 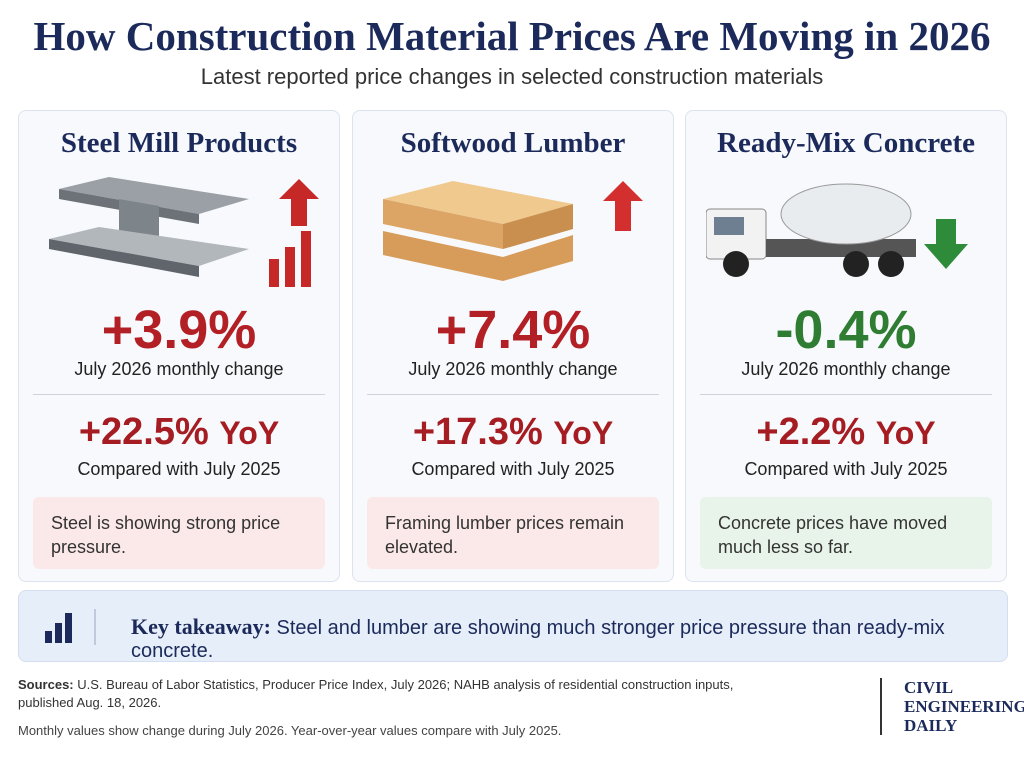 What do you see at coordinates (179, 143) in the screenshot?
I see `card-title: Steel Mill Products` at bounding box center [179, 143].